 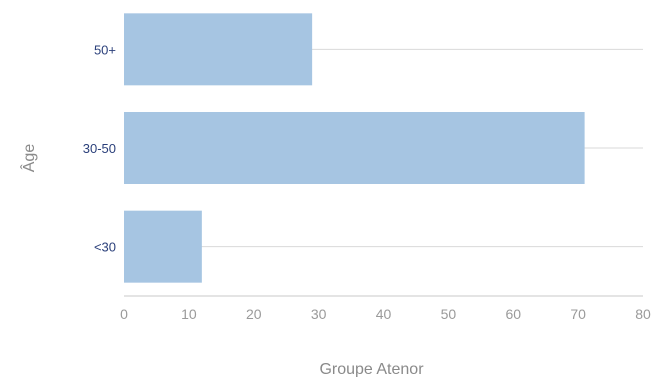 What do you see at coordinates (189, 314) in the screenshot?
I see `x-tick-label-1: 10` at bounding box center [189, 314].